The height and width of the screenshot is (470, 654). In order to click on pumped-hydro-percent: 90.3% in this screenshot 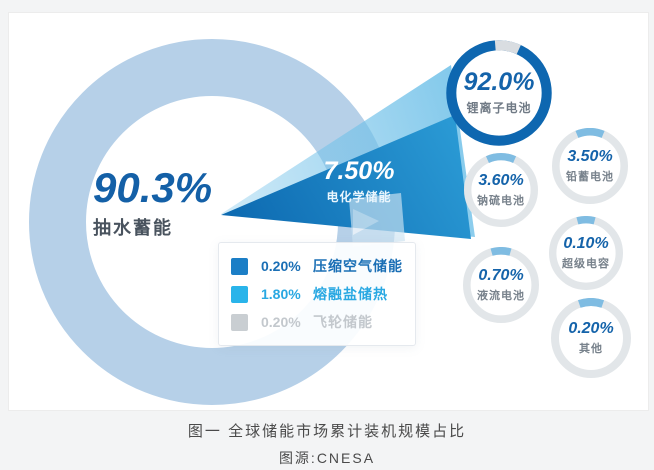, I will do `click(153, 187)`.